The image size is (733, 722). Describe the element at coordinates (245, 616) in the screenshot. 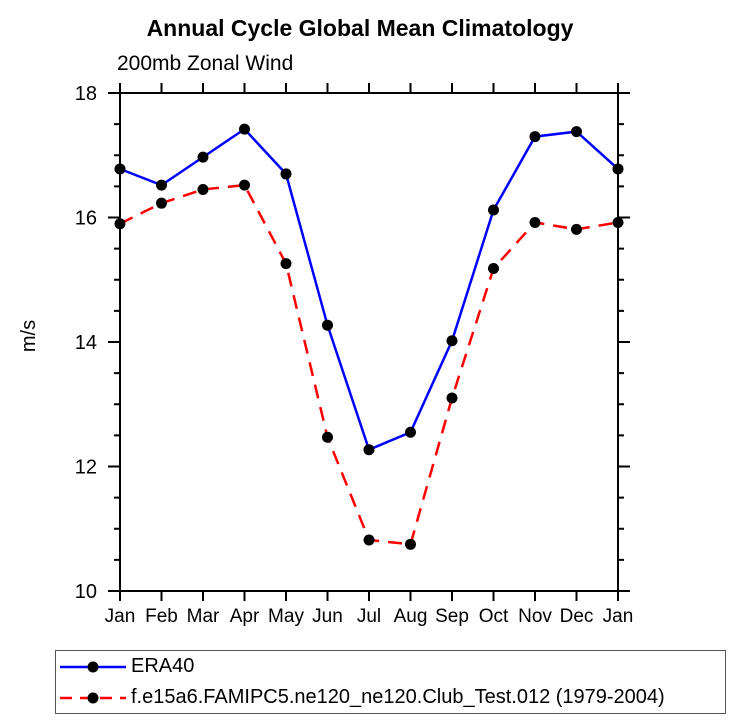

I see `x-tick-label: Apr` at that location.